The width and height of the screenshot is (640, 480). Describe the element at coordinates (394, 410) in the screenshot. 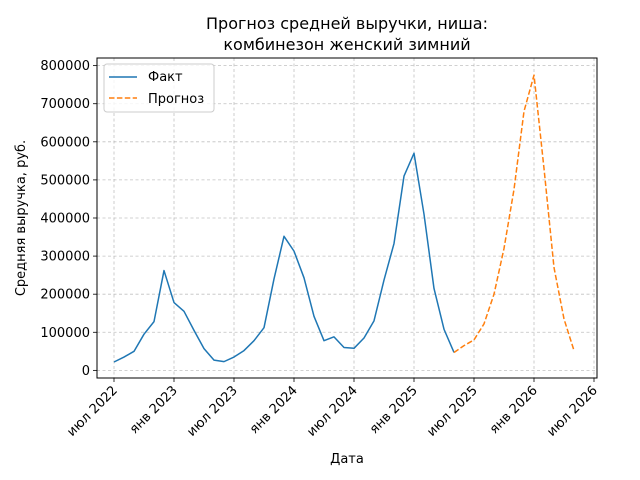

I see `x-tick-label: янв 2025` at that location.